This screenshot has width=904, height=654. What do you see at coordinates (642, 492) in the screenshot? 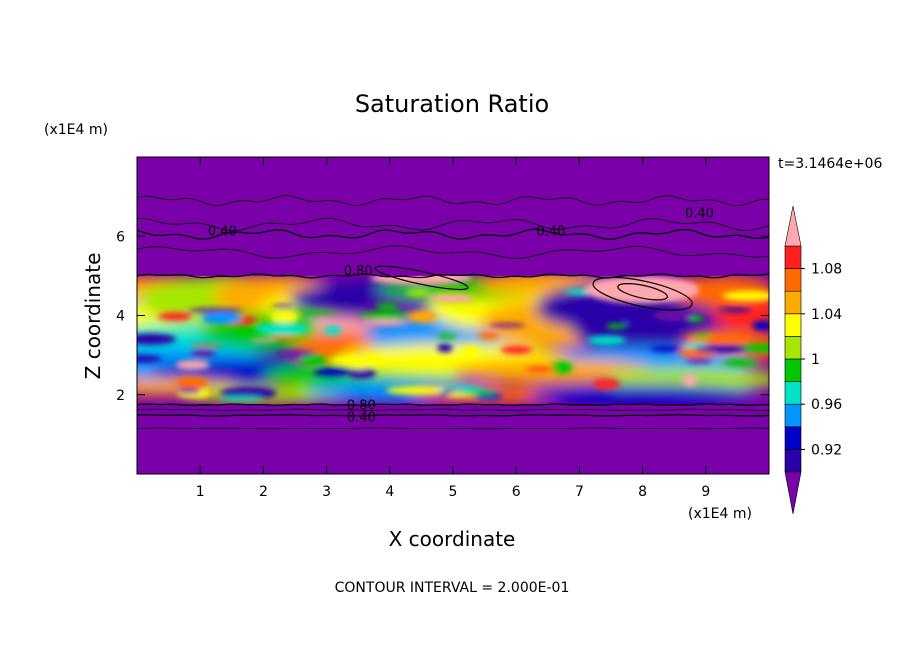
I see `x-tick-label: 8` at bounding box center [642, 492].